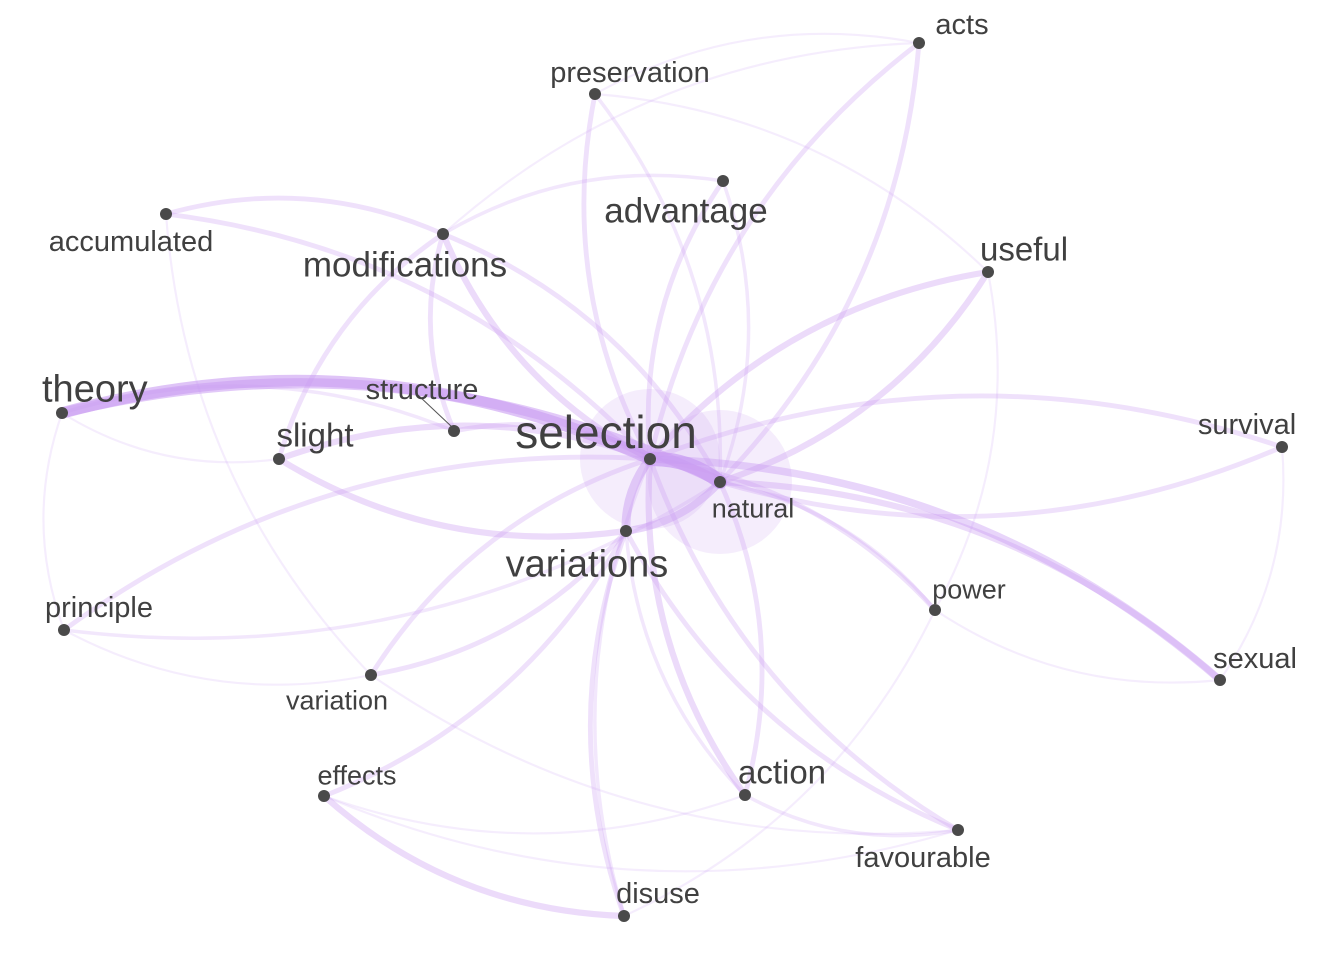 This screenshot has height=960, width=1344. Describe the element at coordinates (827, 546) in the screenshot. I see `edge-natural-power` at that location.